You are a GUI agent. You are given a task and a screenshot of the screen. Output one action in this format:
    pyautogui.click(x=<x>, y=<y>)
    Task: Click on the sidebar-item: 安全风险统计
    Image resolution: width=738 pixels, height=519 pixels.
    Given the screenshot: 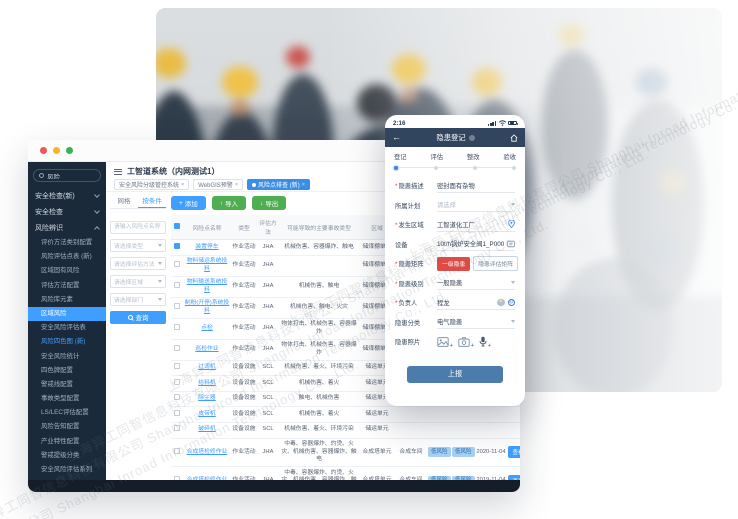 What is the action you would take?
    pyautogui.click(x=60, y=356)
    